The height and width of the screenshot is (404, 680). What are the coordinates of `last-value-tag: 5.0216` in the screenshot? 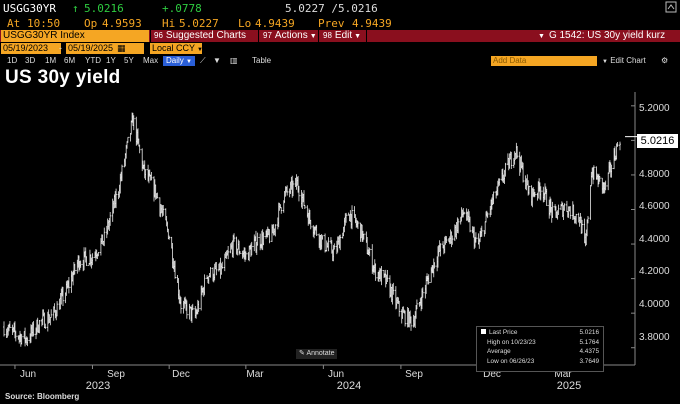 It's located at (657, 141).